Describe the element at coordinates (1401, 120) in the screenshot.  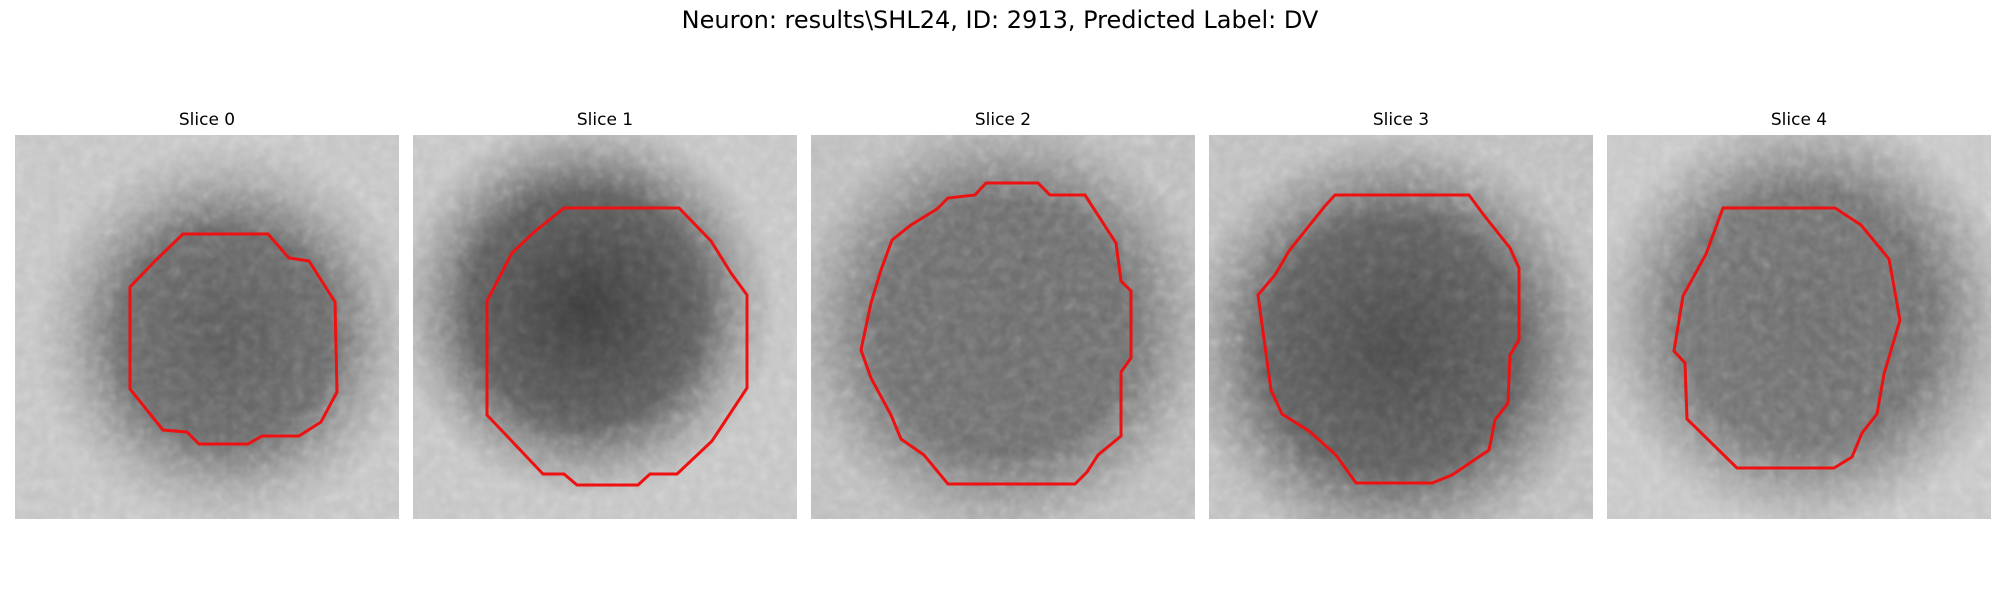
I see `slice-title-3: Slice 3` at that location.